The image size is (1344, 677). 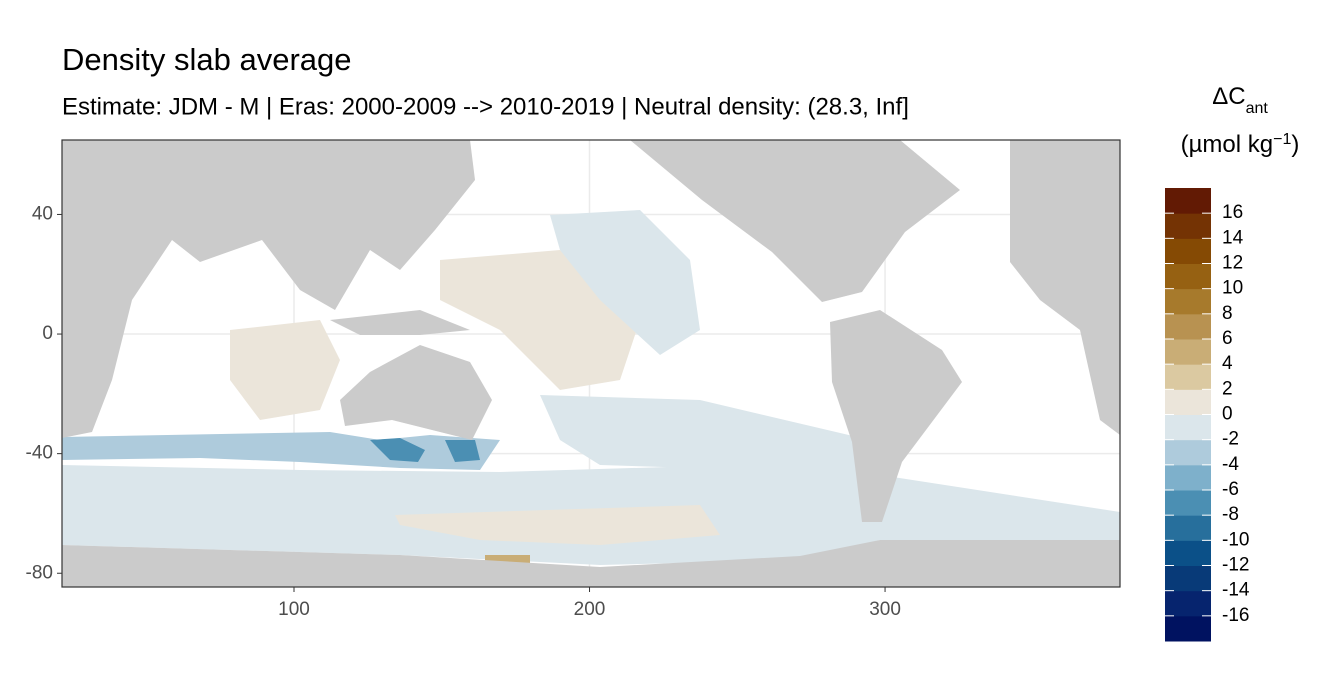 What do you see at coordinates (1227, 313) in the screenshot?
I see `legend-label: 8` at bounding box center [1227, 313].